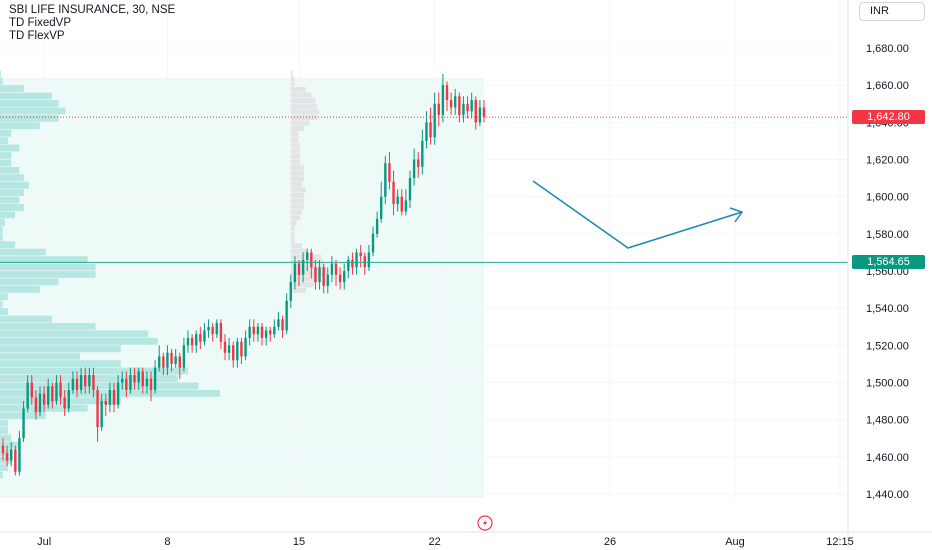  I want to click on time-axis: Jul 8 15 22 26 Aug 12:15, so click(466, 539).